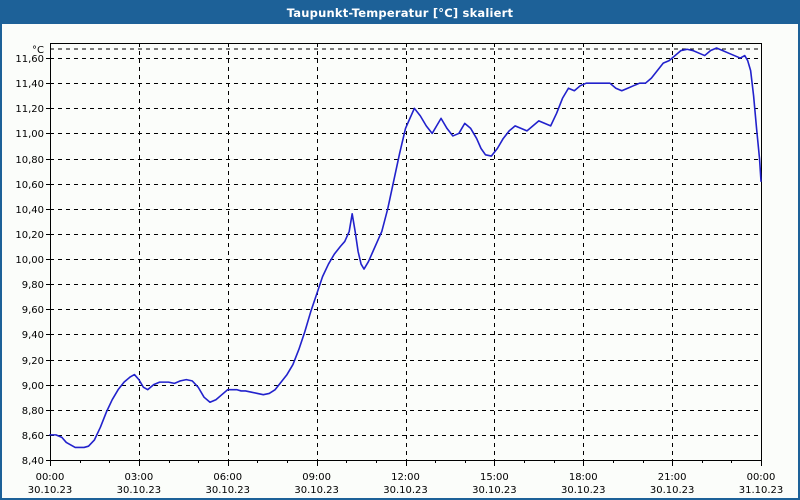 This screenshot has width=800, height=500. I want to click on window-titlebar: Taupunkt-Temperatur [°C] skaliert, so click(400, 13).